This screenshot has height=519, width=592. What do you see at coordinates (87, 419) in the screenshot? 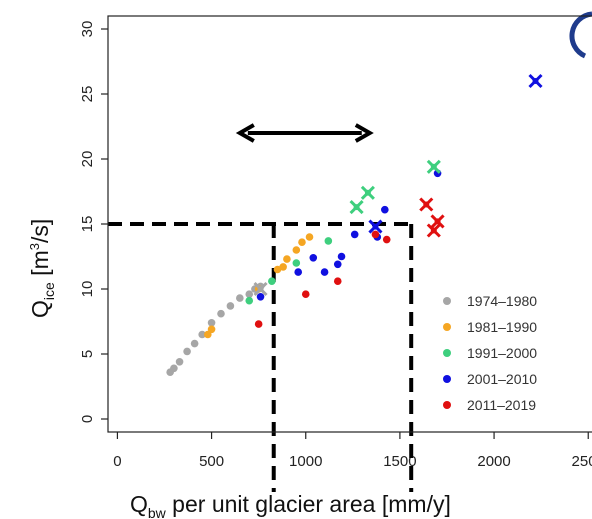
I see `y-tick-label: 0` at bounding box center [87, 419].